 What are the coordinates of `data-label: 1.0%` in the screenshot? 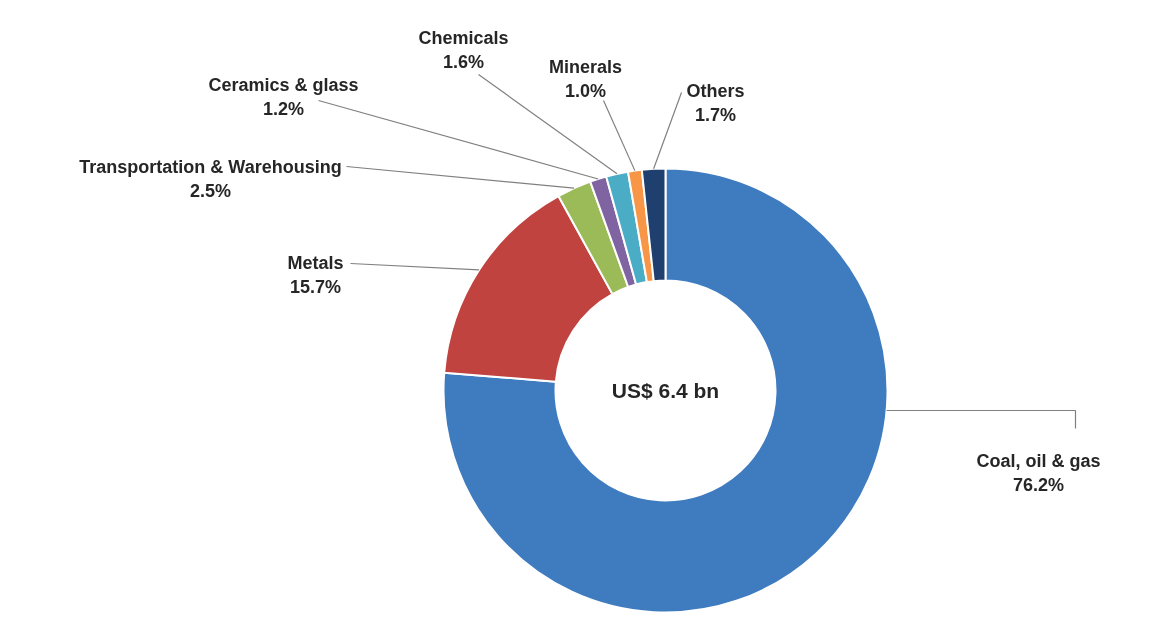 It's located at (585, 90).